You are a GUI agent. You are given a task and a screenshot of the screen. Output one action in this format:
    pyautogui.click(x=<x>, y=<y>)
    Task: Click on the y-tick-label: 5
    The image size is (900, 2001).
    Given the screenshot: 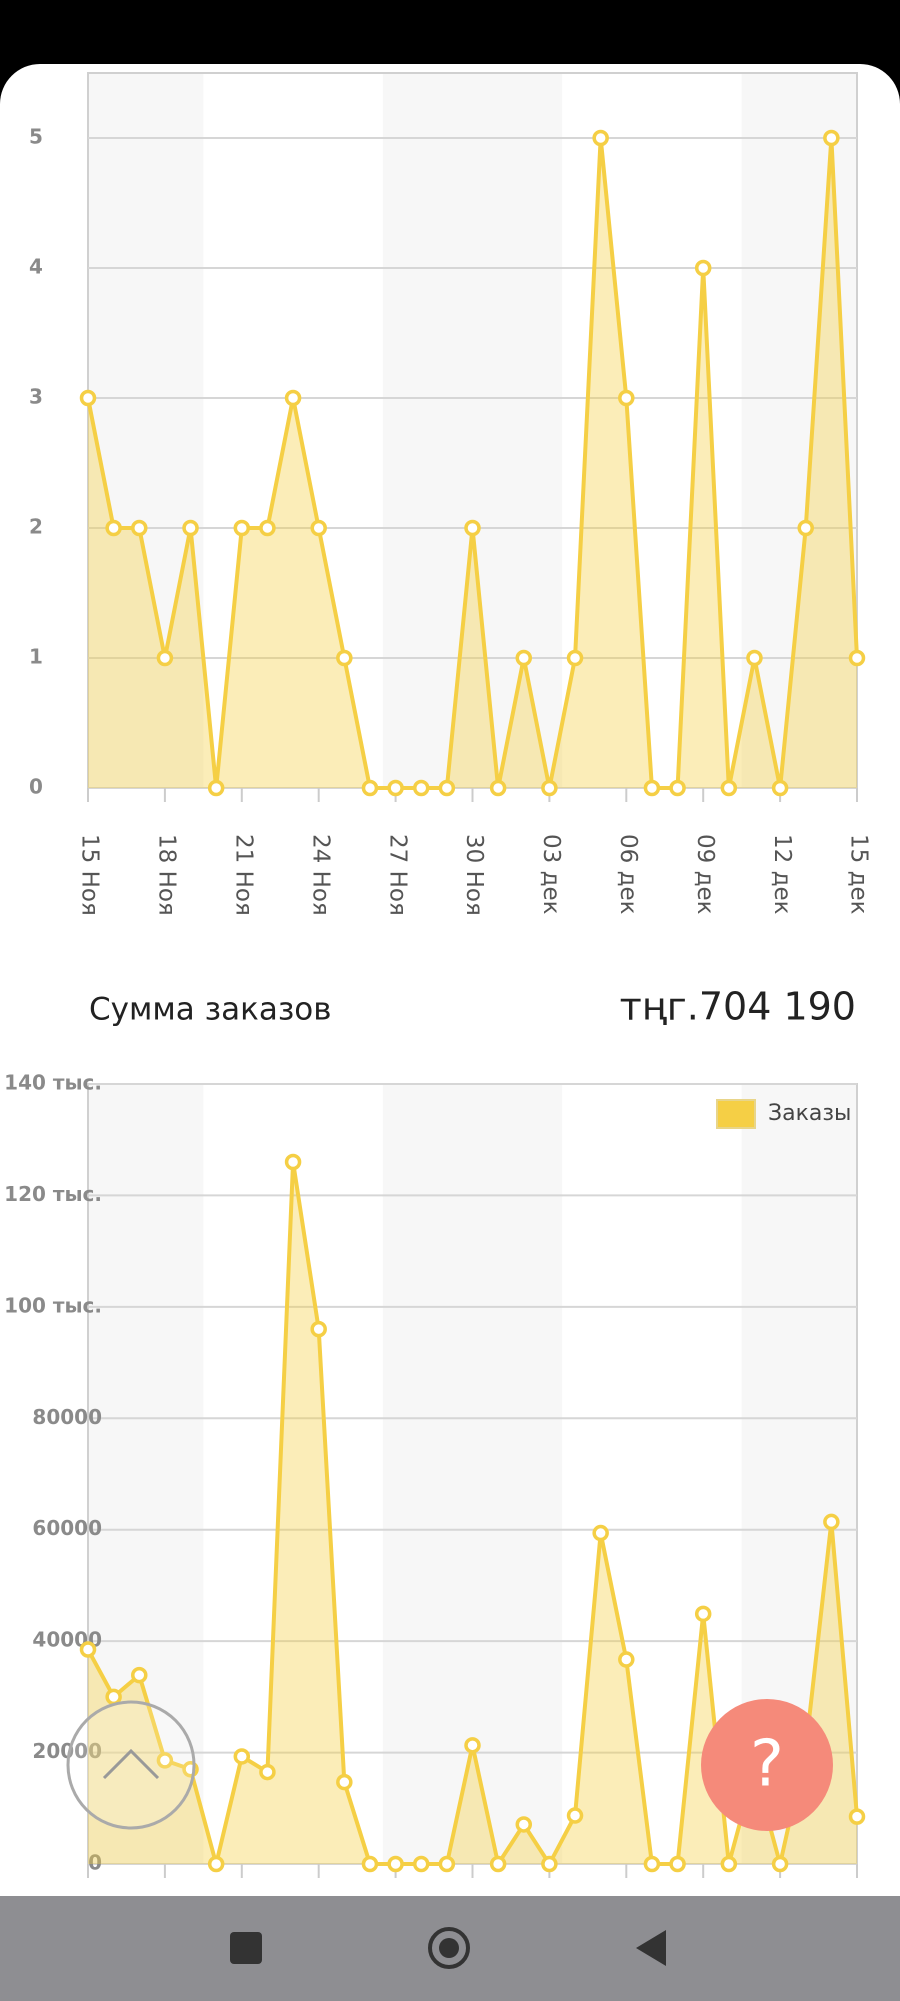 What is the action you would take?
    pyautogui.click(x=36, y=137)
    